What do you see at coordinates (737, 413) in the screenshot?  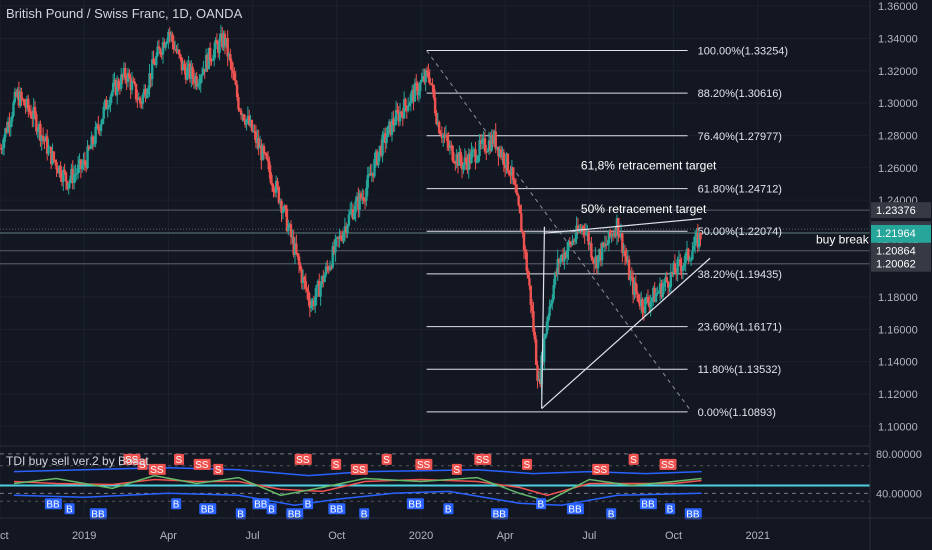 I see `fib-level-label: 0.00%(1.10893)` at bounding box center [737, 413].